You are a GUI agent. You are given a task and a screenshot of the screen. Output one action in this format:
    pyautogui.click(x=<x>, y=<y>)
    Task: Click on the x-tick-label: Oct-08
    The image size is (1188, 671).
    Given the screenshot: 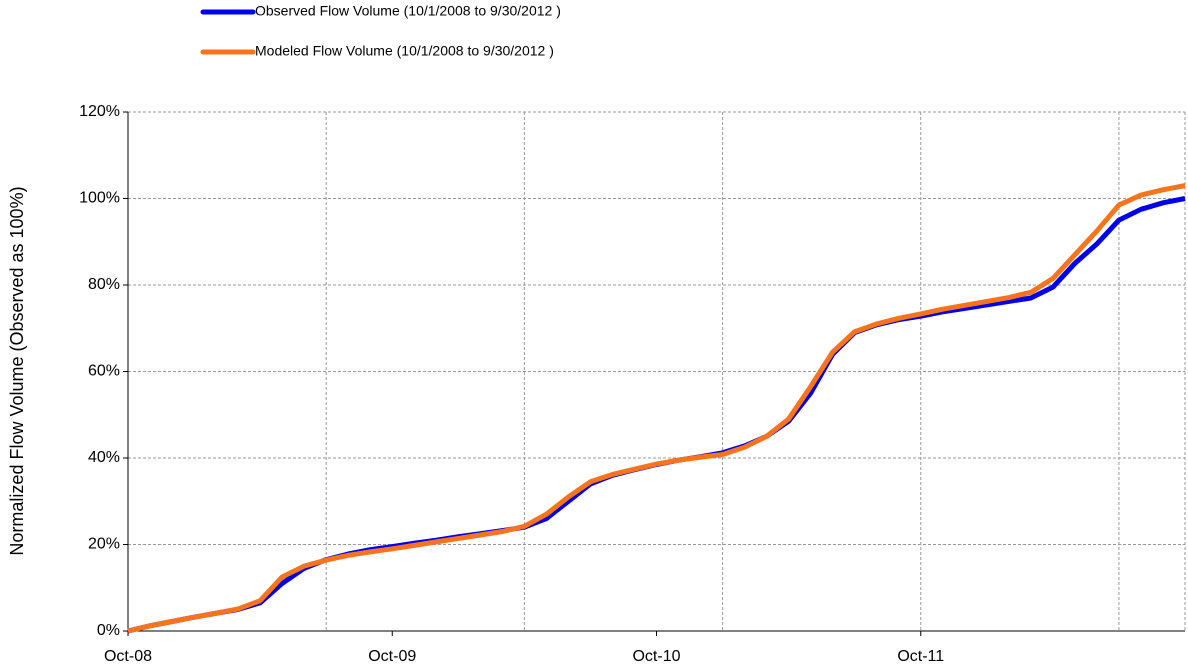 What is the action you would take?
    pyautogui.click(x=128, y=656)
    